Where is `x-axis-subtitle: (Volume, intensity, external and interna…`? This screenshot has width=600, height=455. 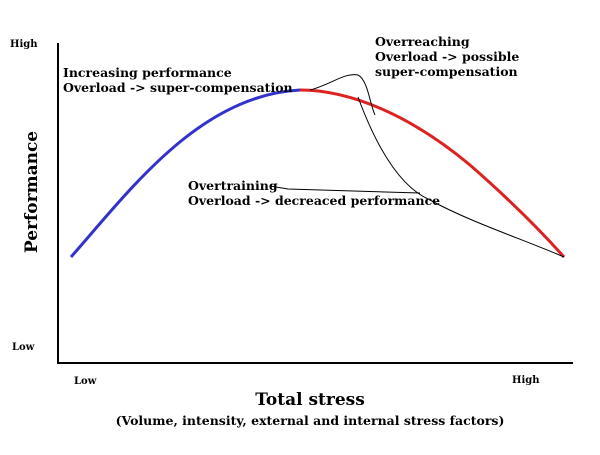 x-axis-subtitle: (Volume, intensity, external and interna… is located at coordinates (310, 420).